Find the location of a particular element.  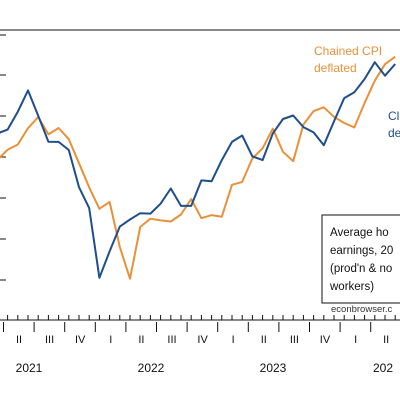

x-year-label: 202 is located at coordinates (383, 368).